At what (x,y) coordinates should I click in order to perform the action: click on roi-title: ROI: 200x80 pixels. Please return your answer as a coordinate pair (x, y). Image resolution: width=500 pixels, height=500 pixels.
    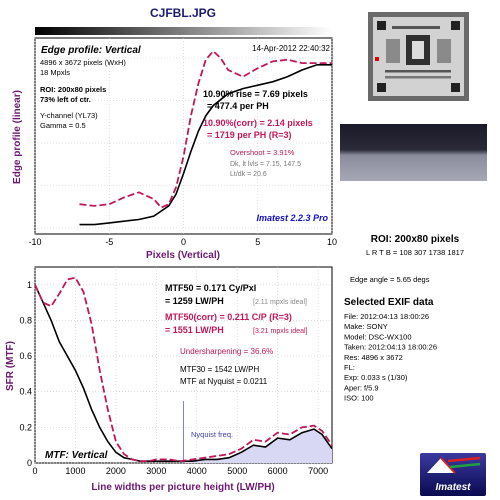
    Looking at the image, I should click on (415, 239).